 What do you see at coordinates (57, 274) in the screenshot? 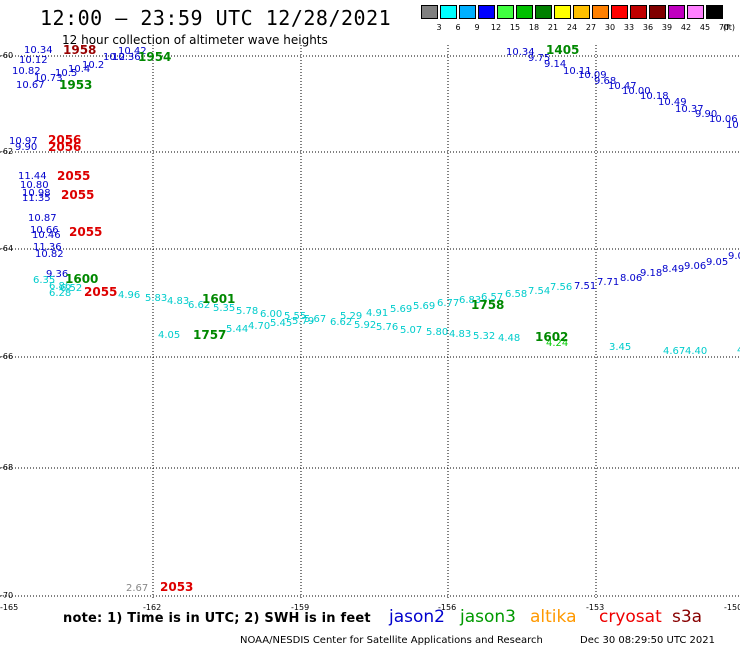
I see `wave-height-value: 9.36` at bounding box center [57, 274].